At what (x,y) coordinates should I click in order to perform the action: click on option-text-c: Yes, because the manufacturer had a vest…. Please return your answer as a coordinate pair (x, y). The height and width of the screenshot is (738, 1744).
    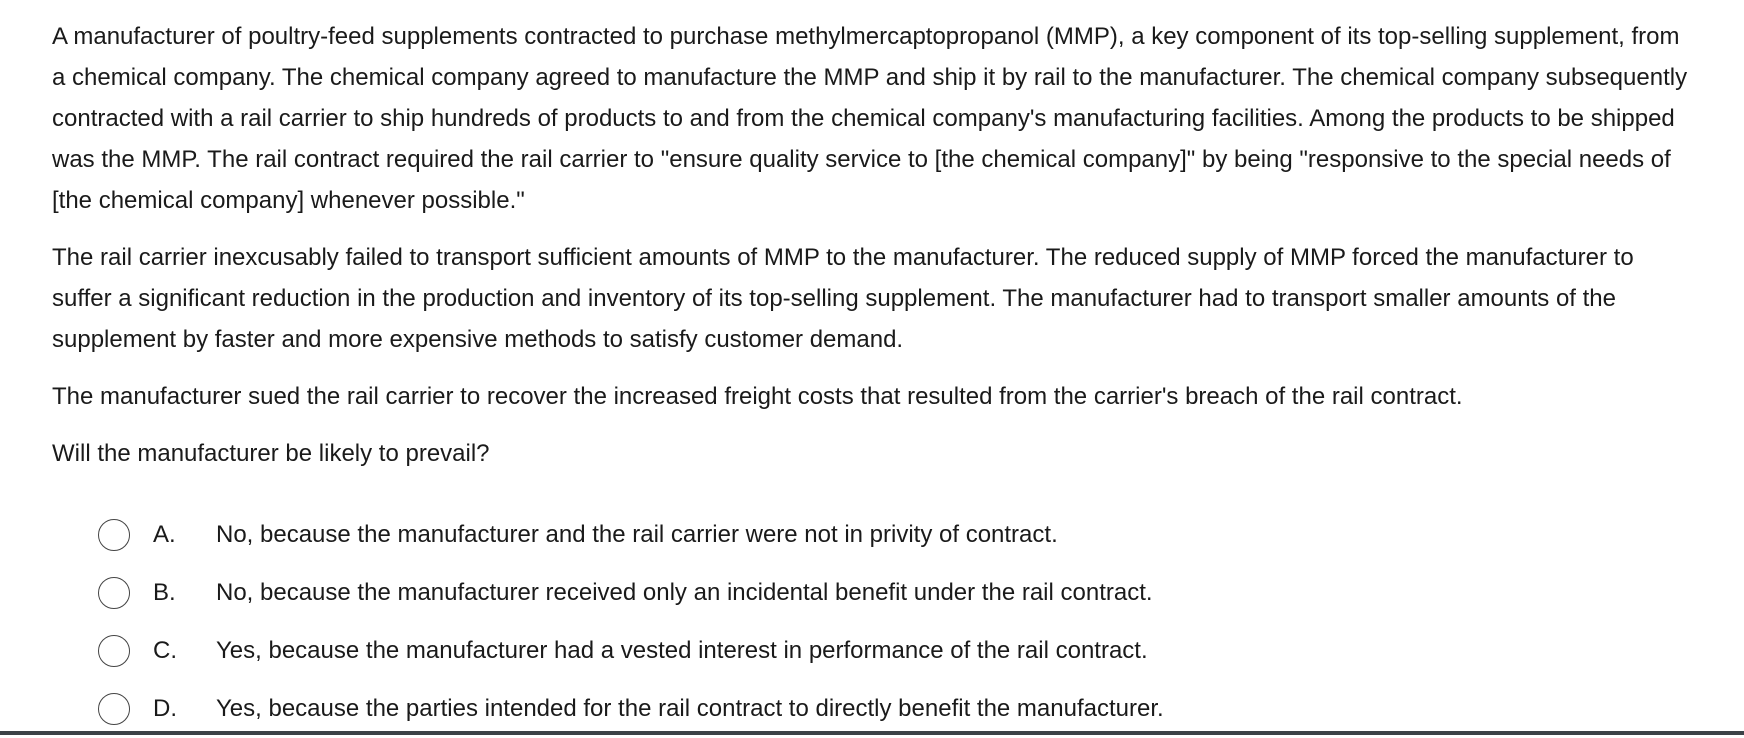
    Looking at the image, I should click on (682, 650).